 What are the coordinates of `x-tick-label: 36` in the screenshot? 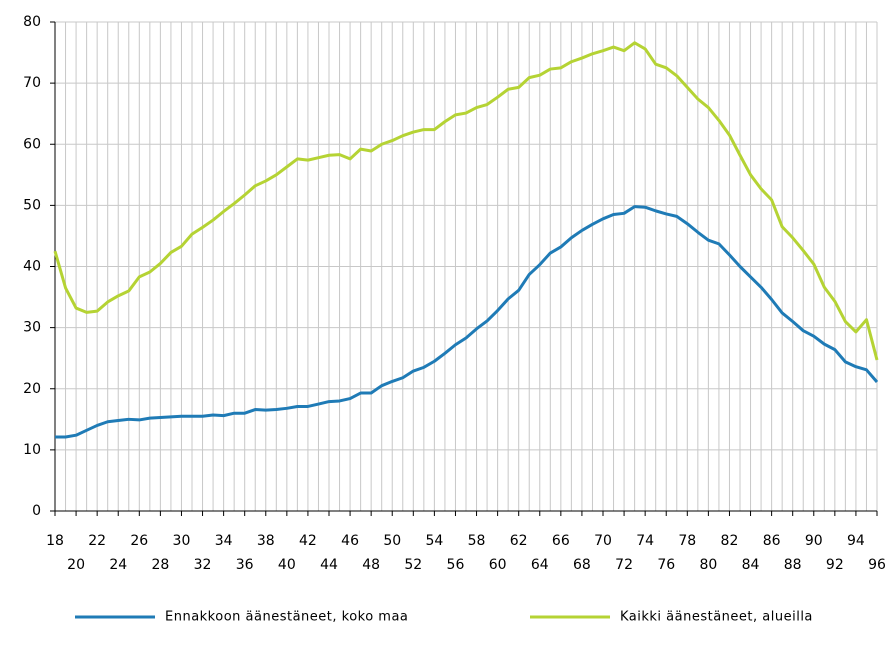 It's located at (245, 565).